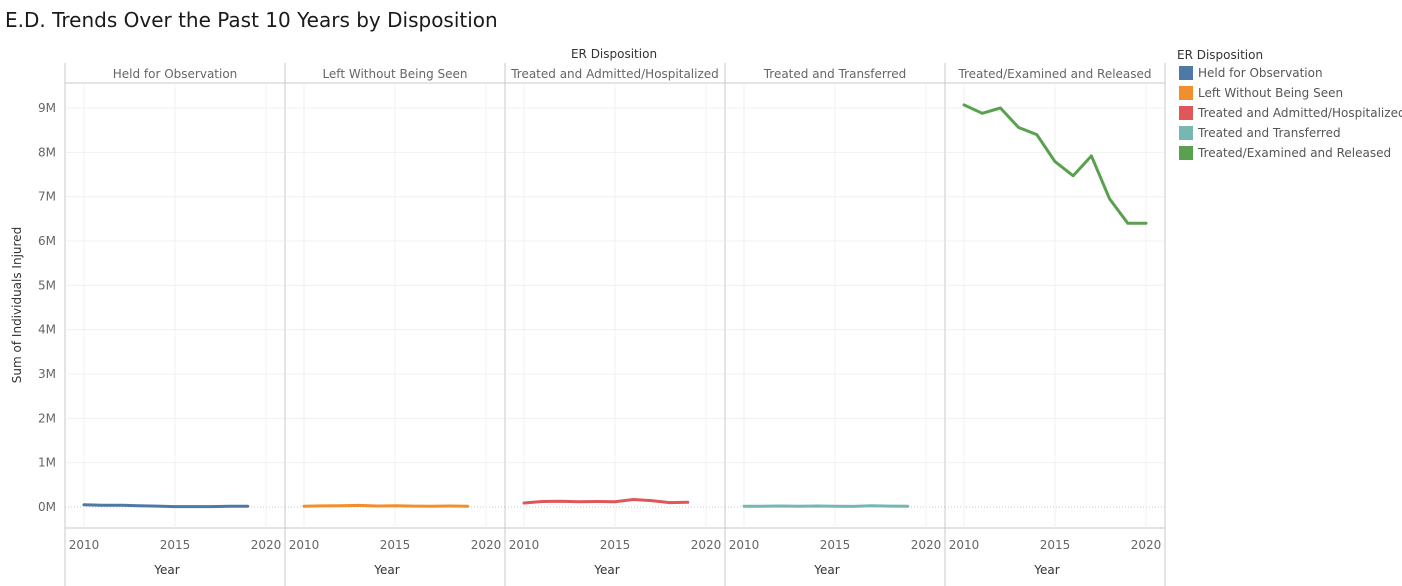  Describe the element at coordinates (1269, 133) in the screenshot. I see `legend-item-label: Treated and Transferred` at that location.